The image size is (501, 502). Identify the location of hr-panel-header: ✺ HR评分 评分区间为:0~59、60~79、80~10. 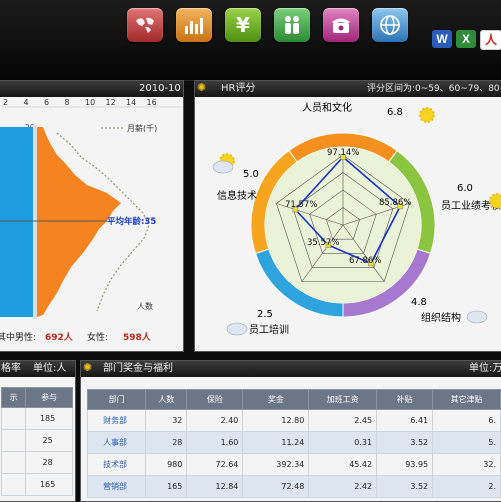
(348, 89).